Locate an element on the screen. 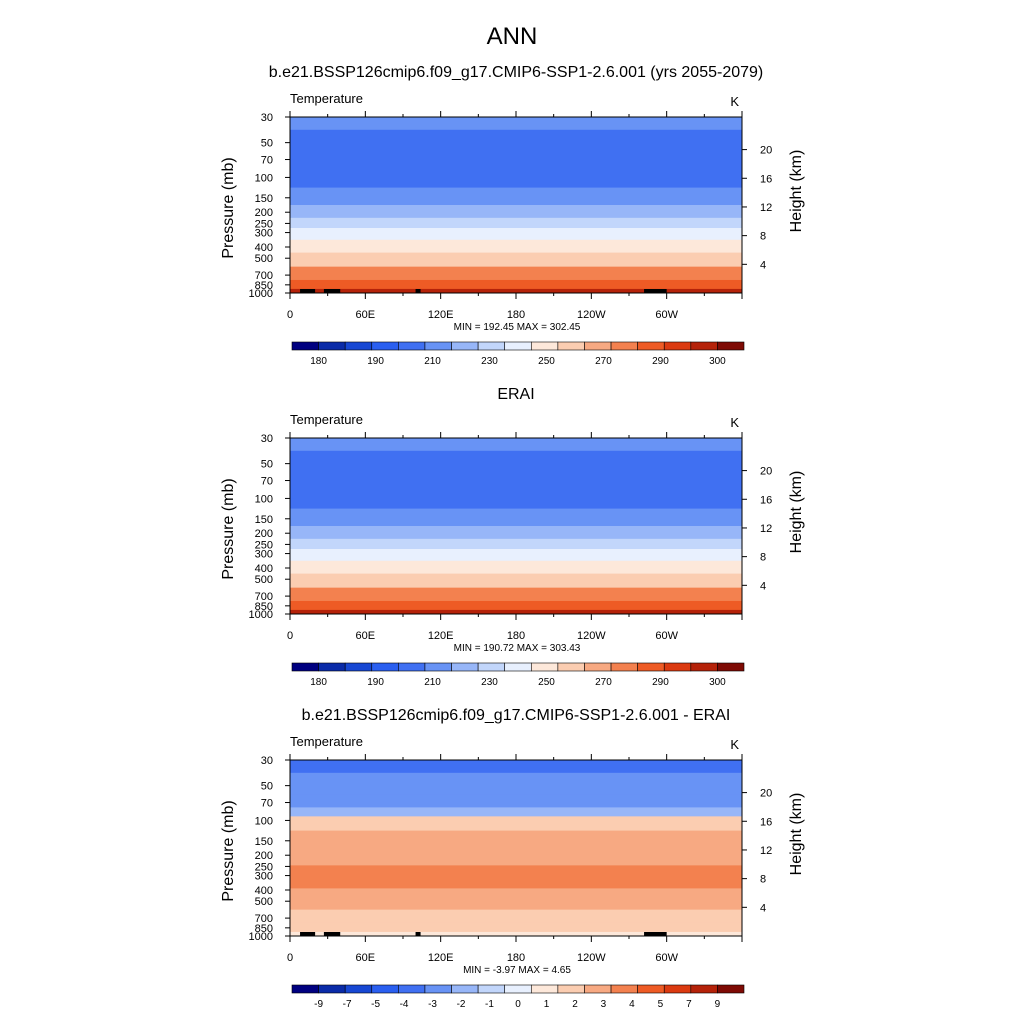 This screenshot has height=1024, width=1024. colorbar-label: 290 is located at coordinates (660, 682).